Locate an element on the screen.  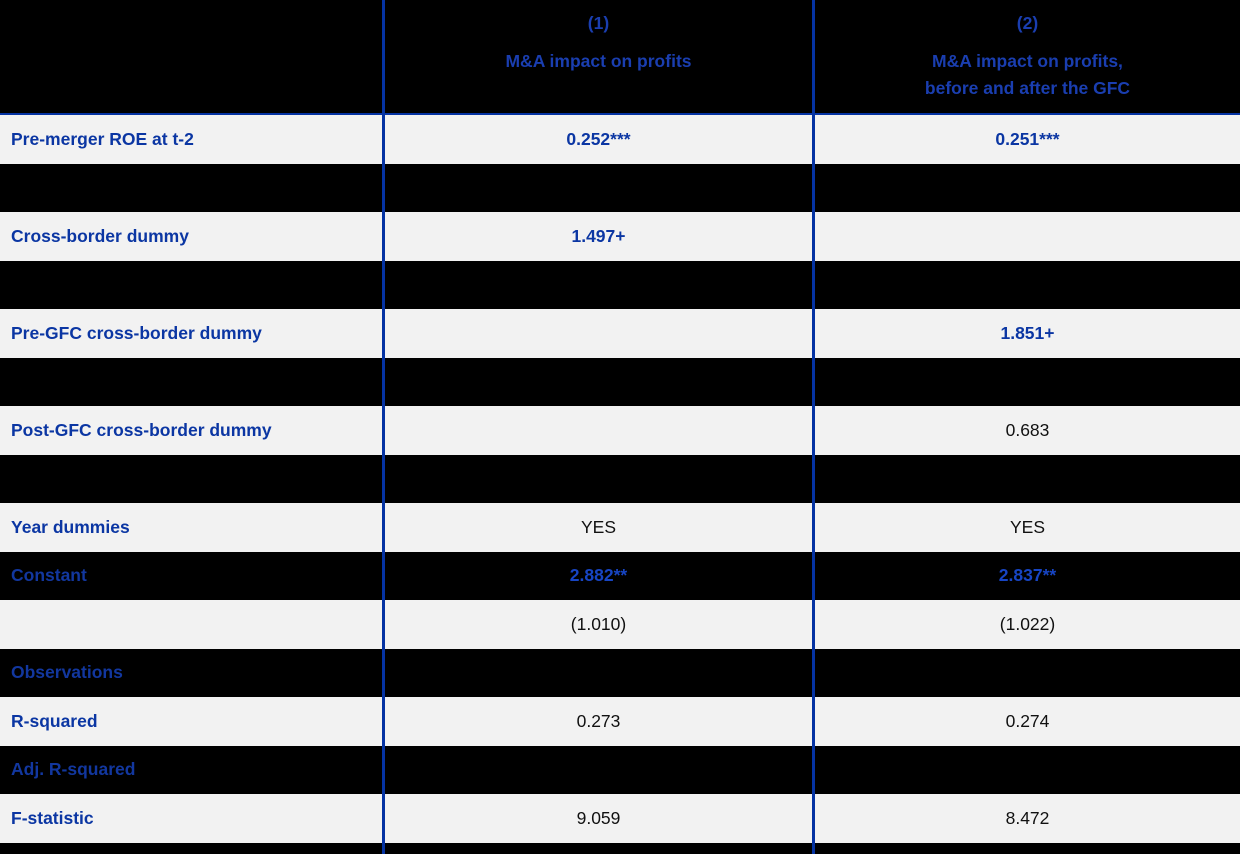
bottom-strip is located at coordinates (620, 848).